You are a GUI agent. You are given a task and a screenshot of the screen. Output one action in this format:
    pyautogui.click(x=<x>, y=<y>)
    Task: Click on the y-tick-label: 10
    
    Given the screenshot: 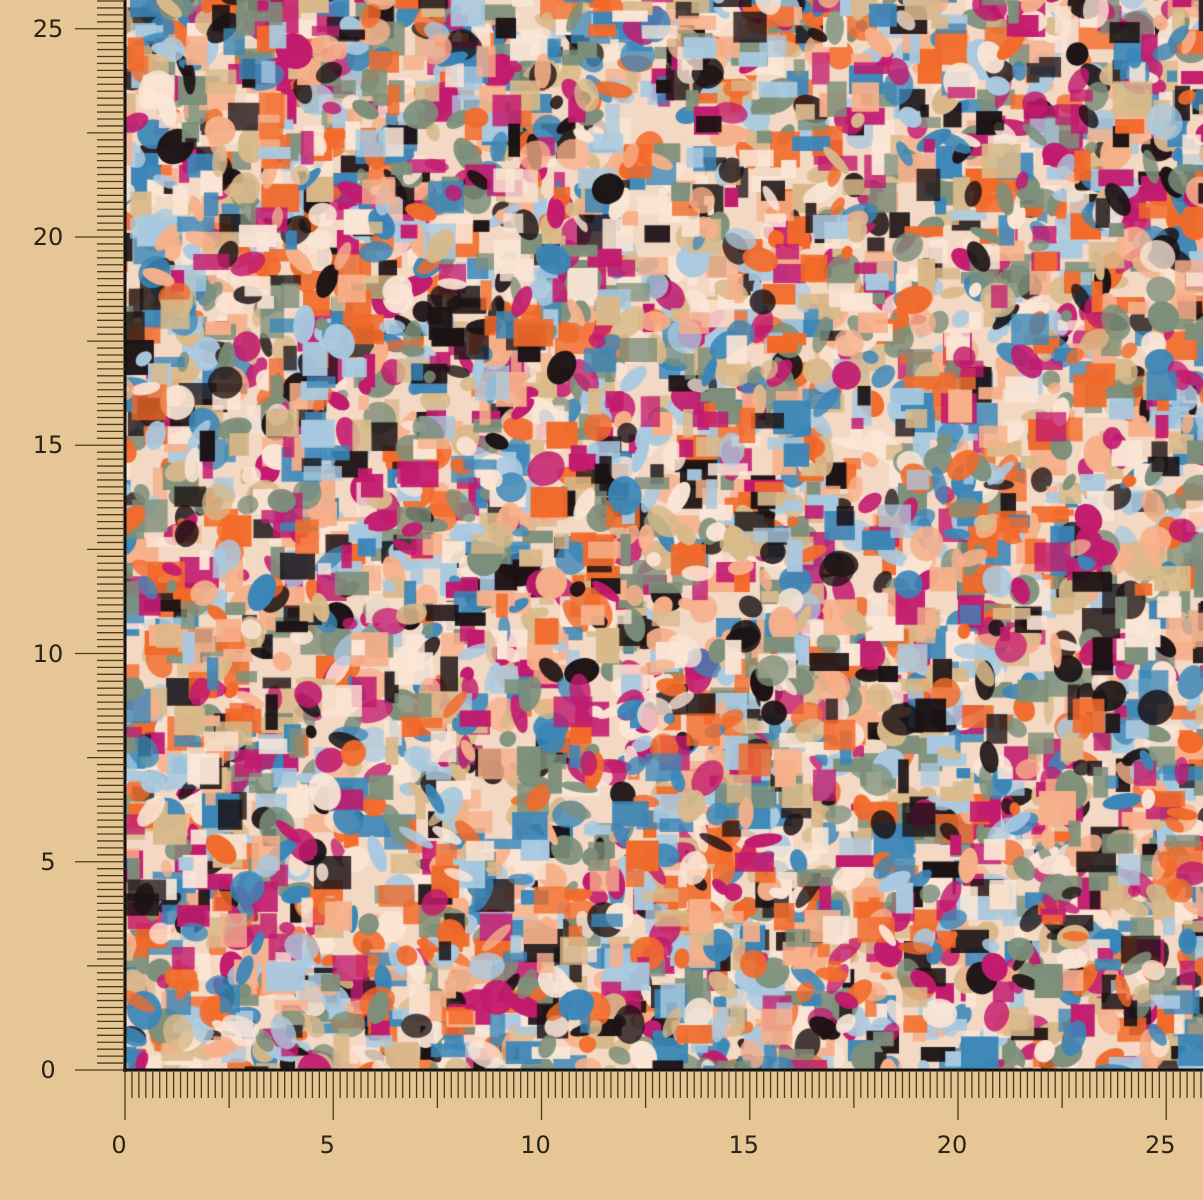 What is the action you would take?
    pyautogui.click(x=48, y=653)
    